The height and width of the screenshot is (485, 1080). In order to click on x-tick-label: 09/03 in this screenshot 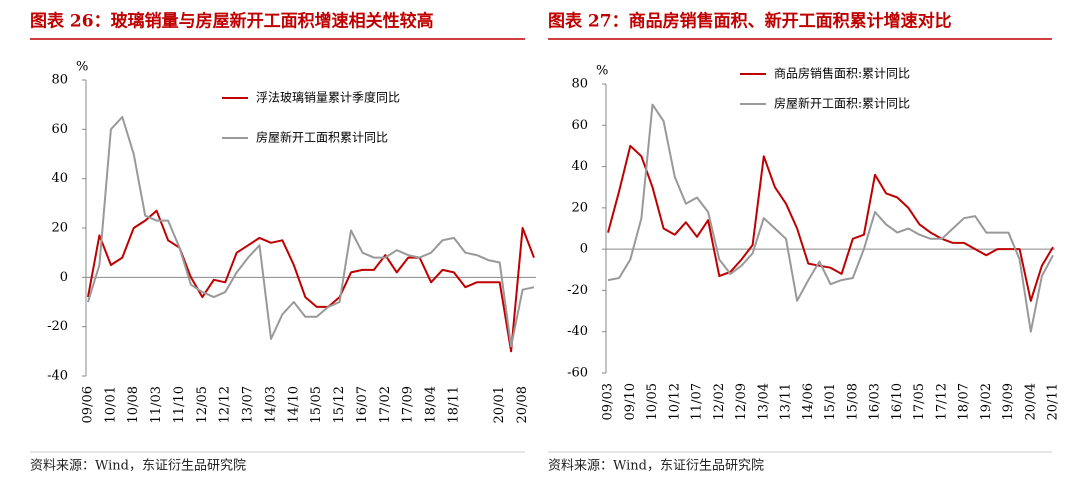, I will do `click(608, 401)`.